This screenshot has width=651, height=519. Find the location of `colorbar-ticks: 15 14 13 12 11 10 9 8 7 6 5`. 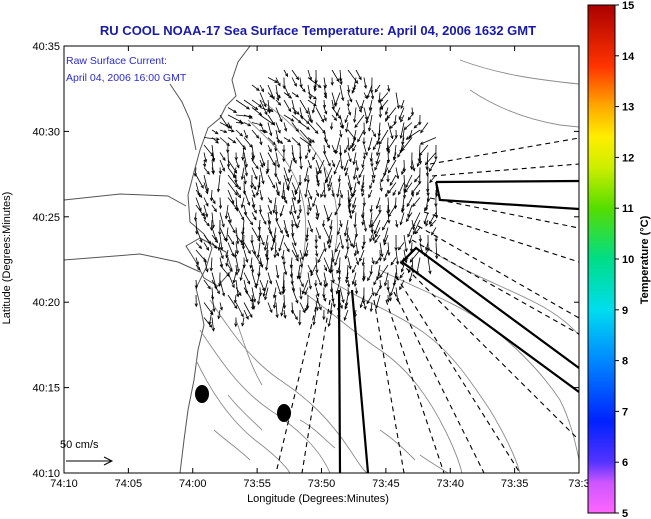

colorbar-ticks: 15 14 13 12 11 10 9 8 7 6 5 is located at coordinates (625, 259).